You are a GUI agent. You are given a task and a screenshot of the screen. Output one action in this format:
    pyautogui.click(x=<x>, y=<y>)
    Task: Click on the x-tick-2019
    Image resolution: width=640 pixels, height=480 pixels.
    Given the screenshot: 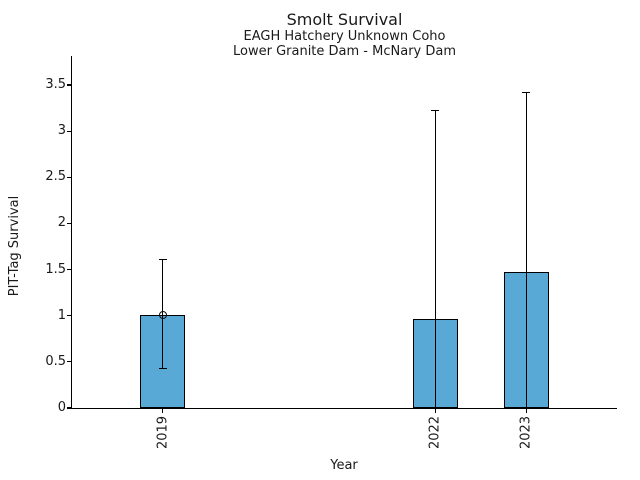 What is the action you would take?
    pyautogui.click(x=163, y=411)
    